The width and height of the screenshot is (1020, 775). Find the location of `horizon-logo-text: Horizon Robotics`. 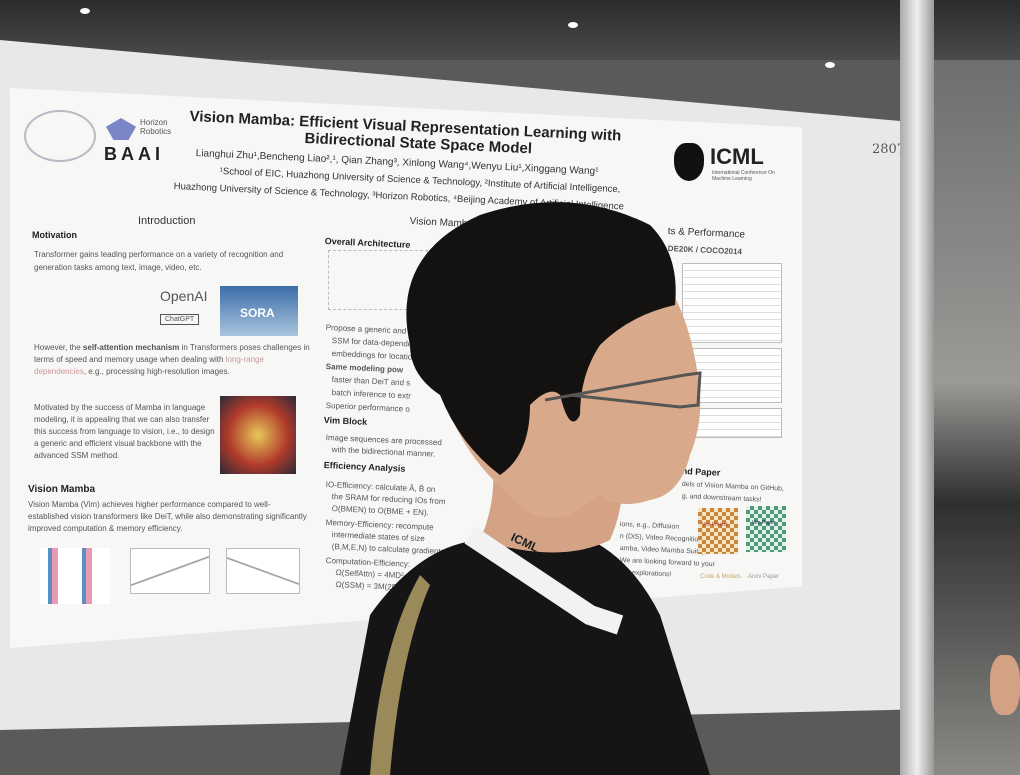

horizon-logo-text: Horizon Robotics is located at coordinates (156, 127).